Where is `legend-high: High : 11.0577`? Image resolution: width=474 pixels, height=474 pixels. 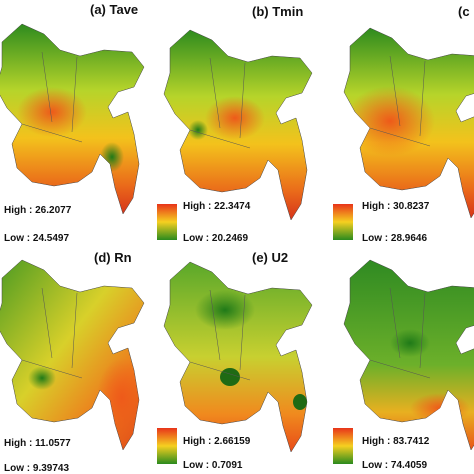 legend-high: High : 11.0577 is located at coordinates (37, 443).